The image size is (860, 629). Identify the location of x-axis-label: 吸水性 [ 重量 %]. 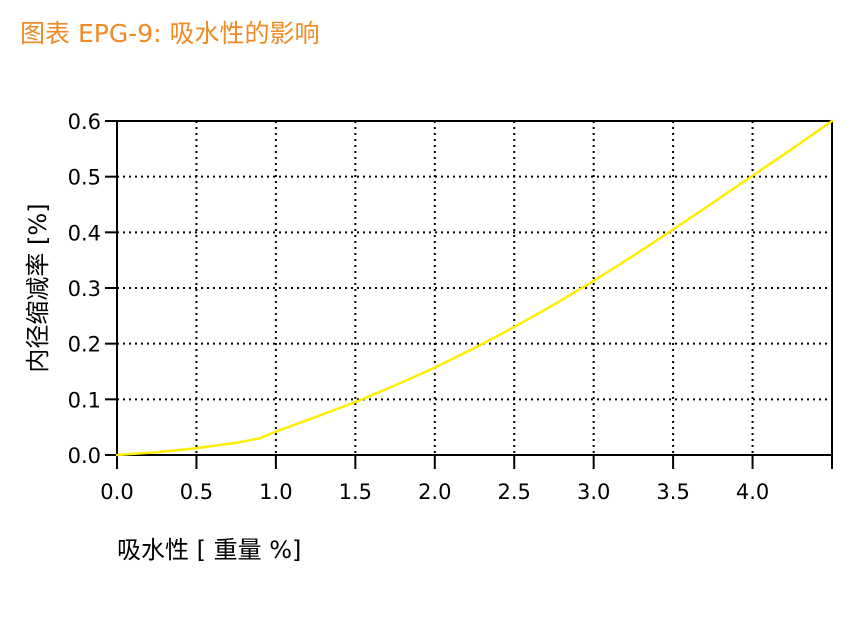
(209, 550).